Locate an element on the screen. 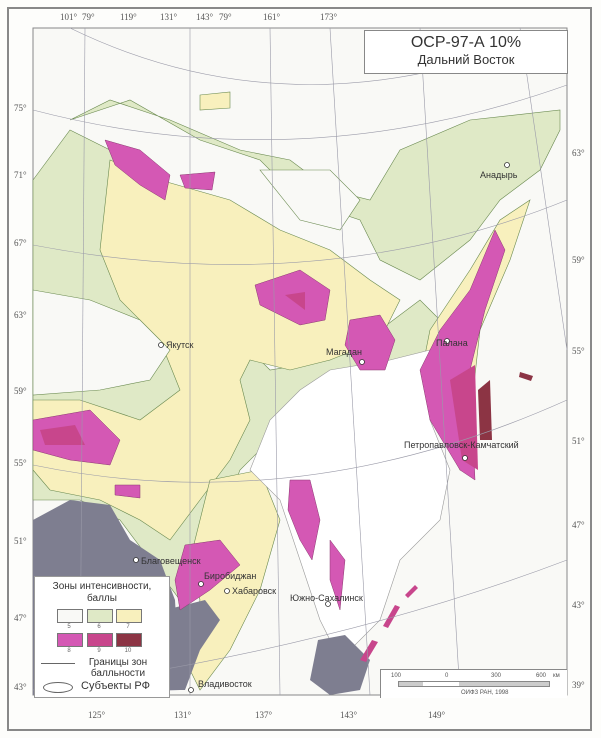  lon-label: 125° is located at coordinates (97, 715).